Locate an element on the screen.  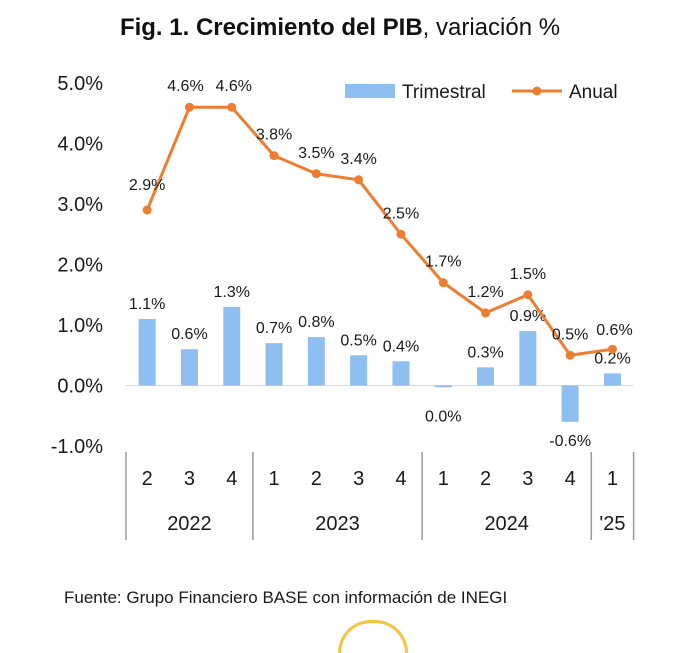
legend-swatch-trimestral is located at coordinates (370, 91).